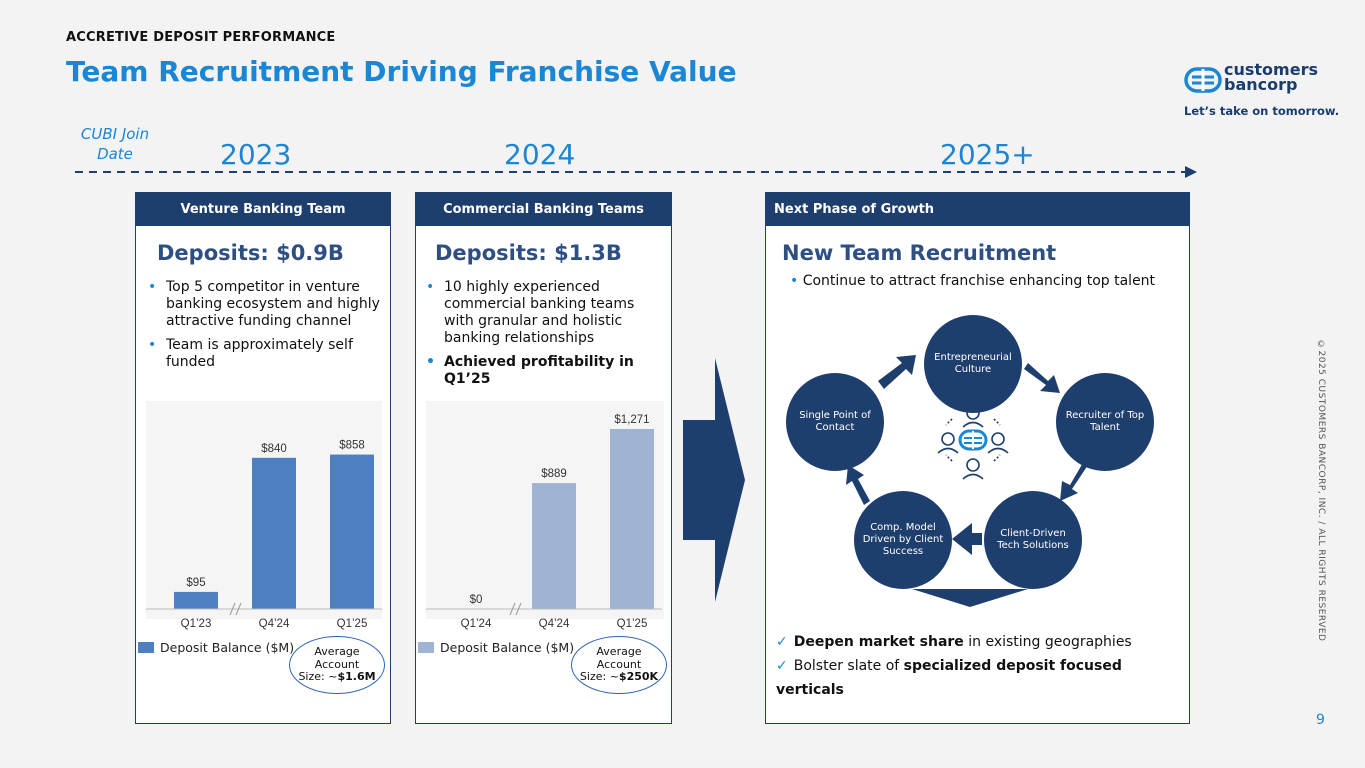 The width and height of the screenshot is (1365, 768). I want to click on logo-icon, so click(1203, 80).